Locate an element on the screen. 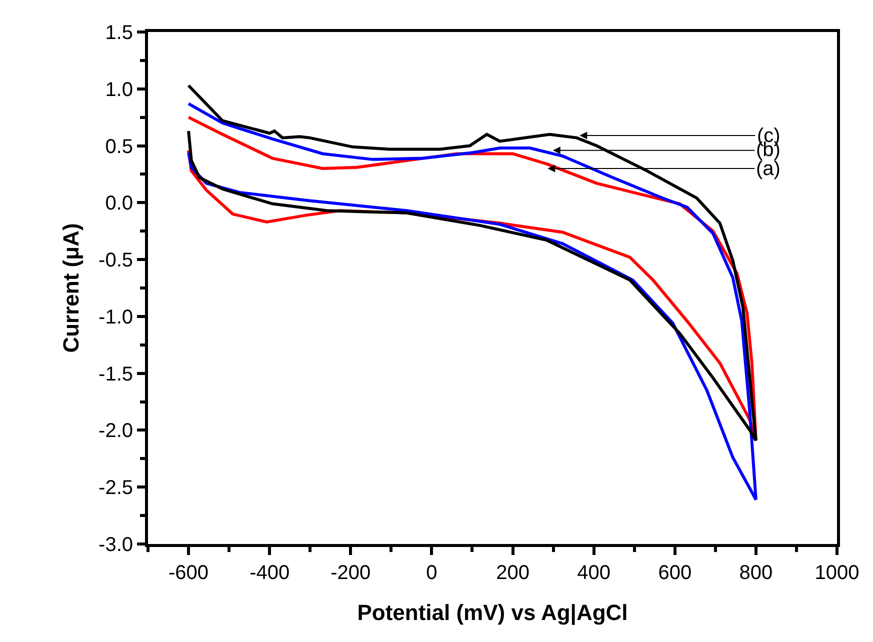 The height and width of the screenshot is (642, 873). y-tick-label: 1.5 is located at coordinates (119, 33).